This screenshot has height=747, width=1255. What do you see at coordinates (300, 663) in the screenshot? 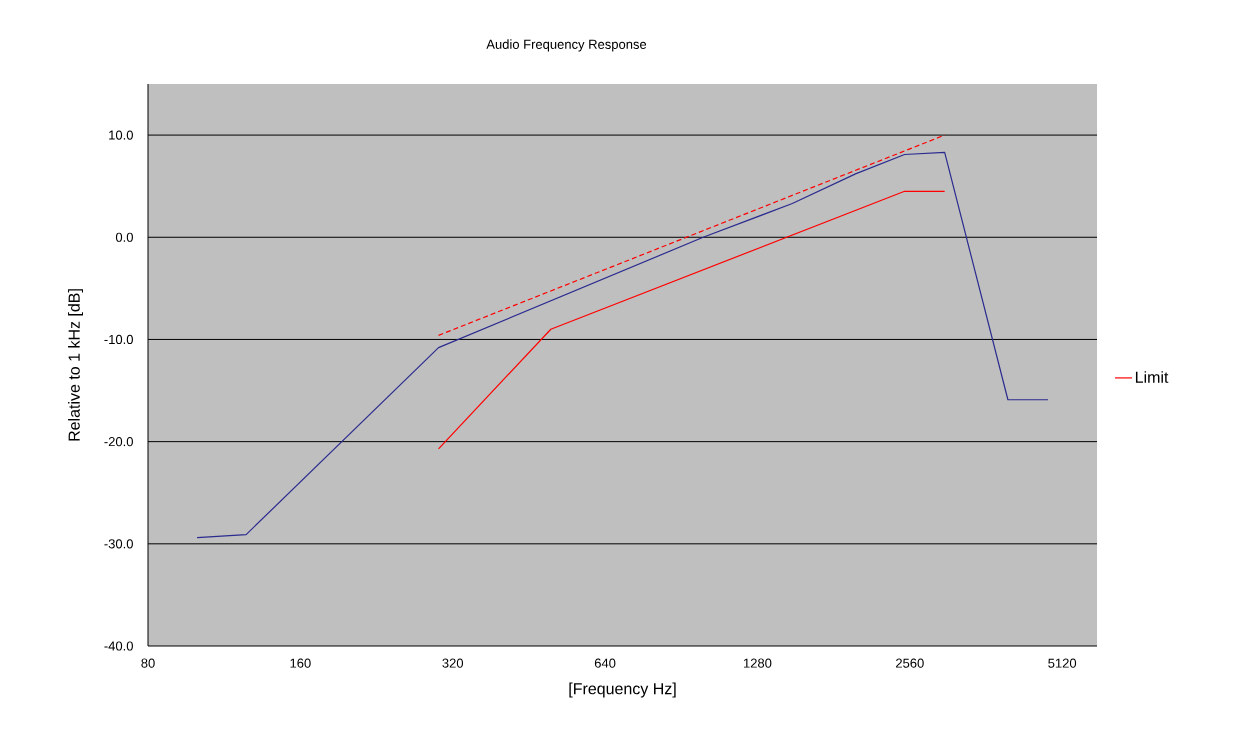
I see `x-tick-label: 160` at bounding box center [300, 663].